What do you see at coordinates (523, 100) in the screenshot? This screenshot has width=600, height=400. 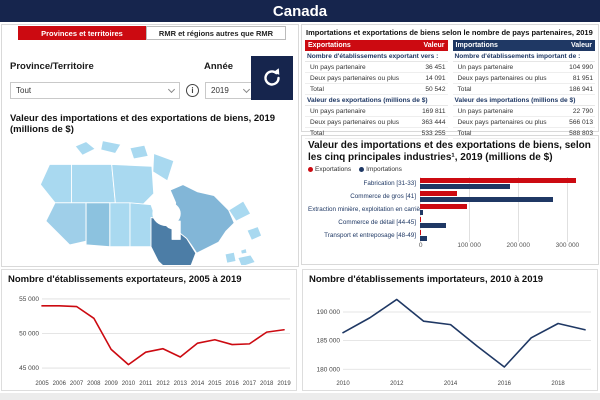 I see `section-label: Valeur des importations (millions de $)` at bounding box center [523, 100].